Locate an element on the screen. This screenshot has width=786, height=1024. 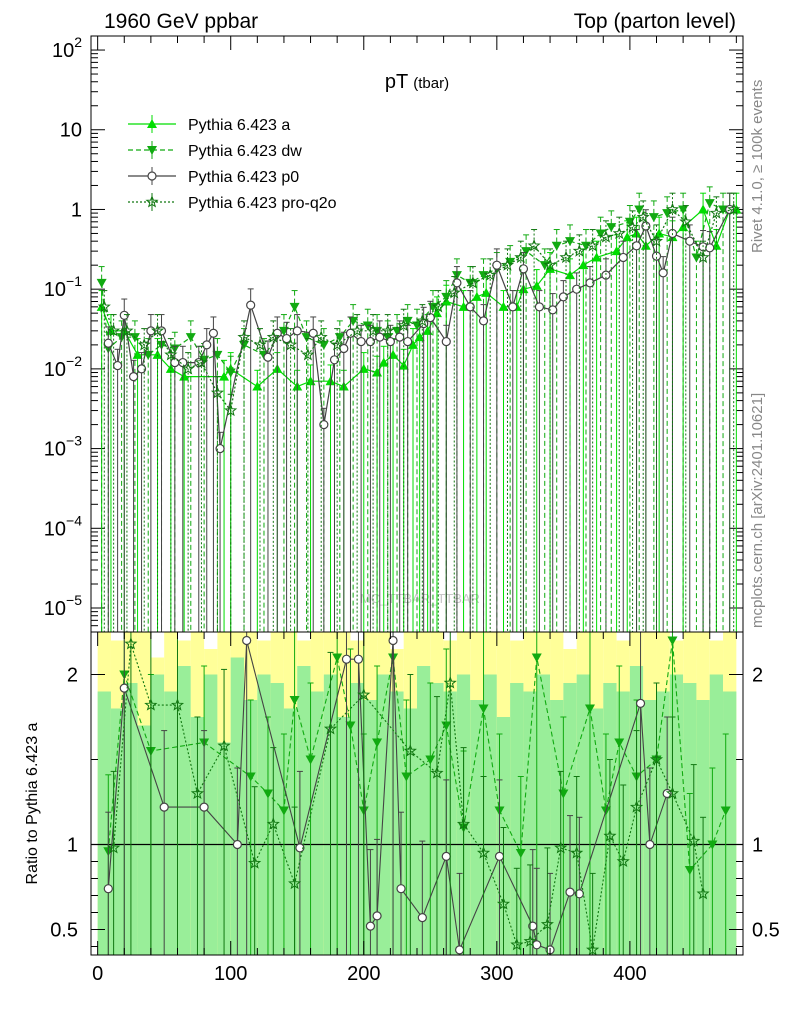
legend-label: Pythia 6.423 p0 is located at coordinates (243, 177).